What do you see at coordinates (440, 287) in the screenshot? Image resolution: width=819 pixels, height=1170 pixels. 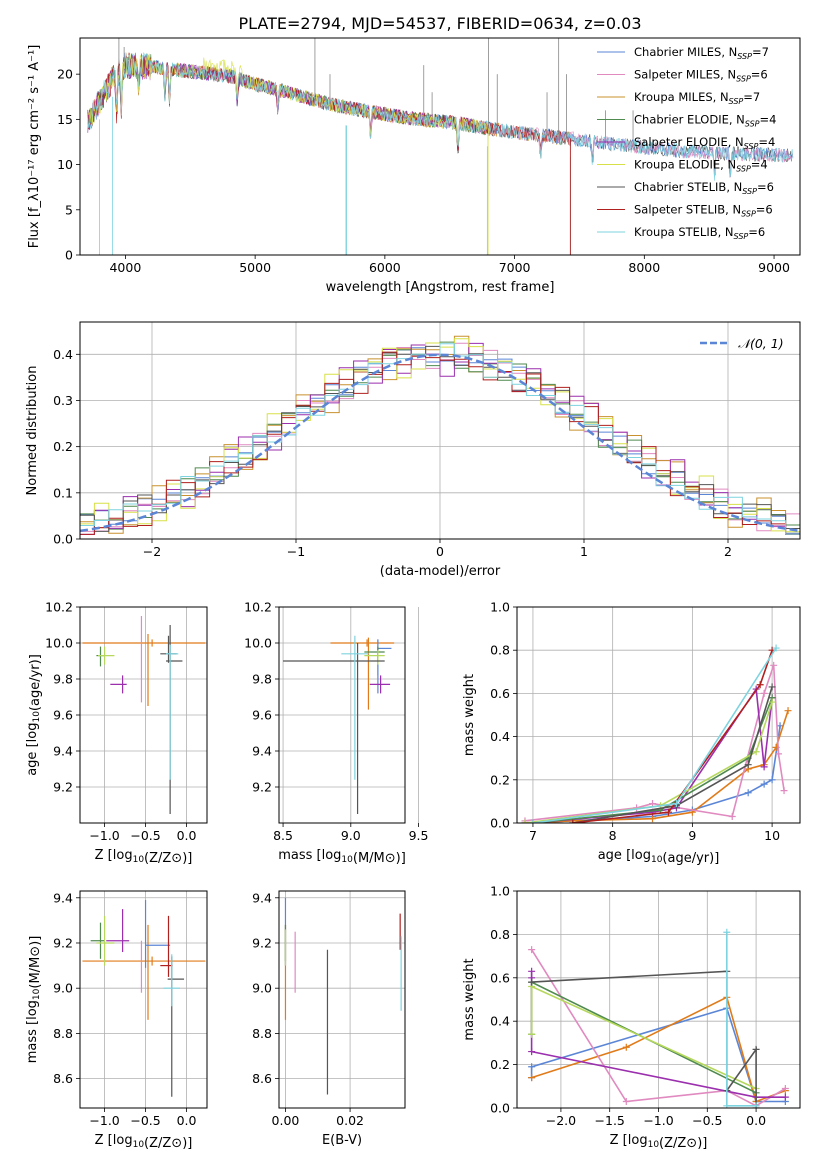 I see `x-axis-label: wavelength [Angstrom, rest frame]` at bounding box center [440, 287].